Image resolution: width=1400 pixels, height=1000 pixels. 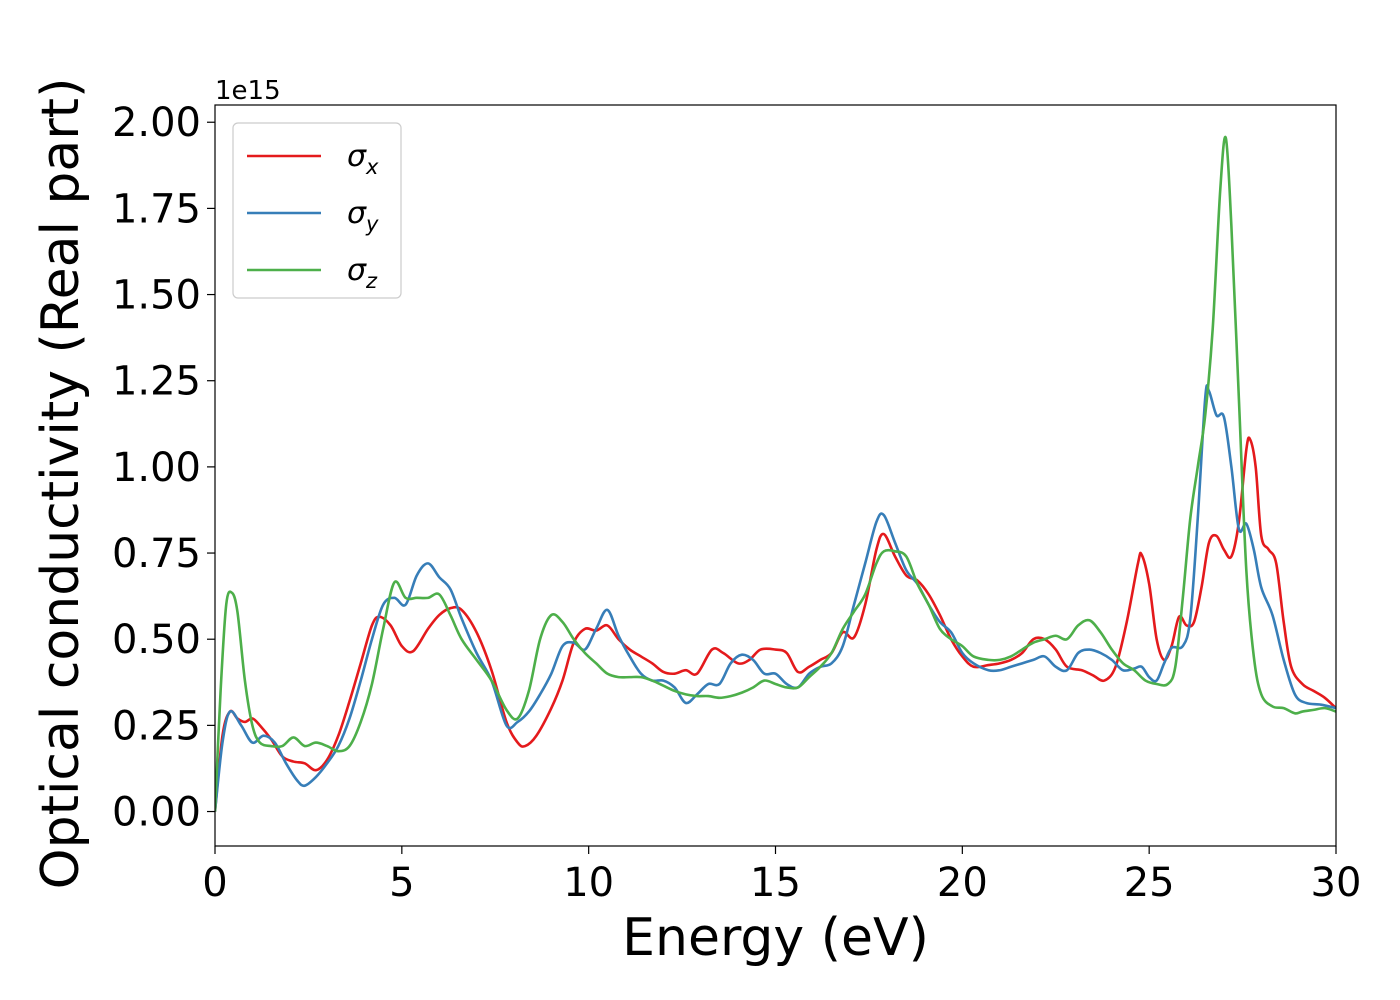 I want to click on legend-box, so click(x=317, y=210).